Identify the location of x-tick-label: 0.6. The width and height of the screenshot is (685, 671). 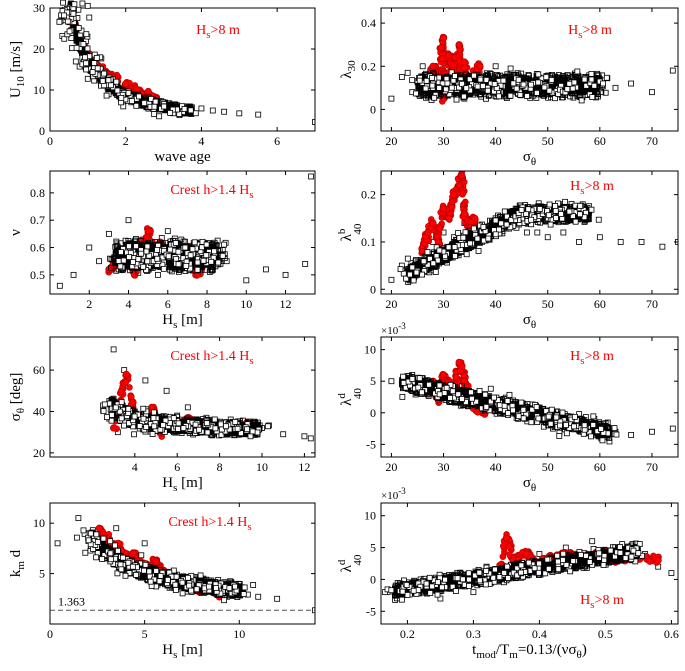
(671, 634).